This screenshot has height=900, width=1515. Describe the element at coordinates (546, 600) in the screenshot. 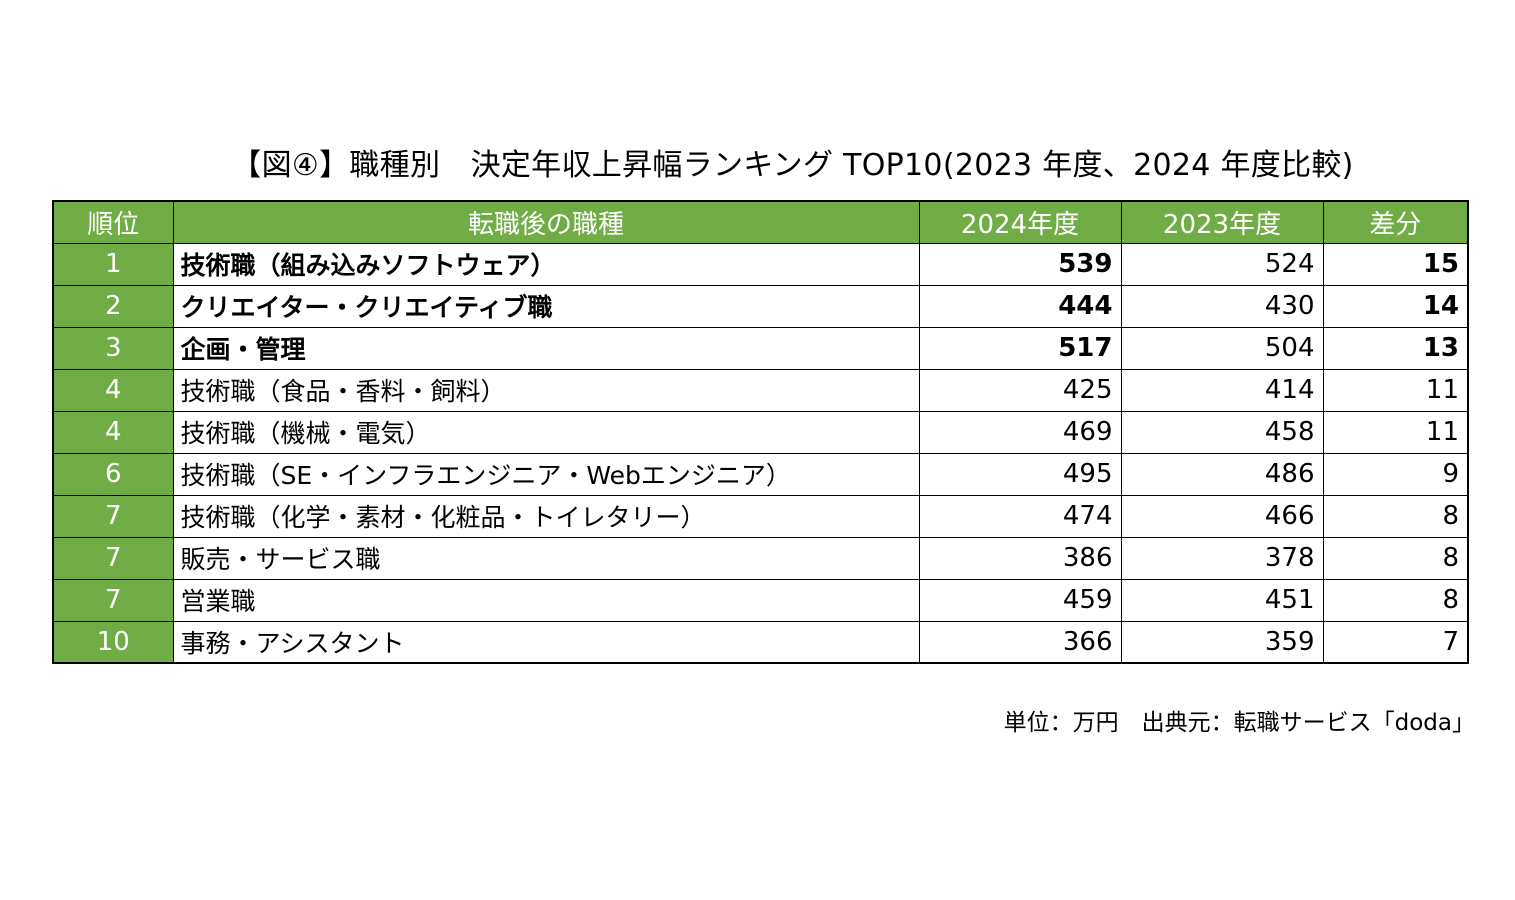

I see `job-cell: 営業職` at that location.